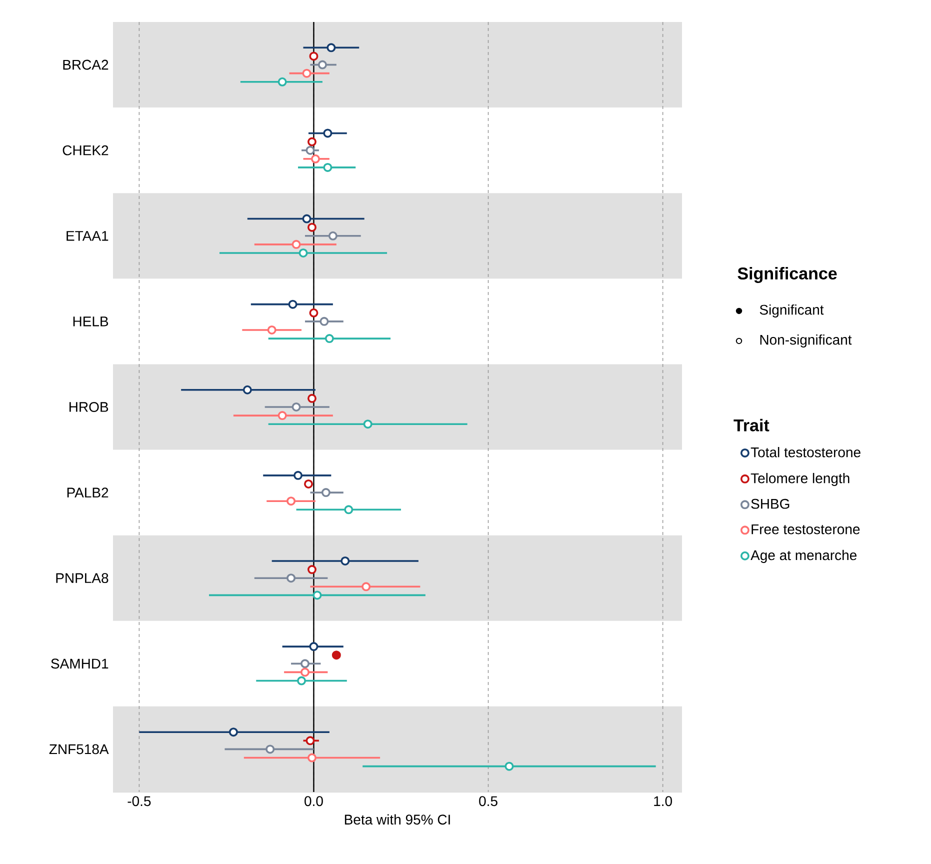 The width and height of the screenshot is (931, 864). Describe the element at coordinates (787, 275) in the screenshot. I see `text: Significance` at that location.